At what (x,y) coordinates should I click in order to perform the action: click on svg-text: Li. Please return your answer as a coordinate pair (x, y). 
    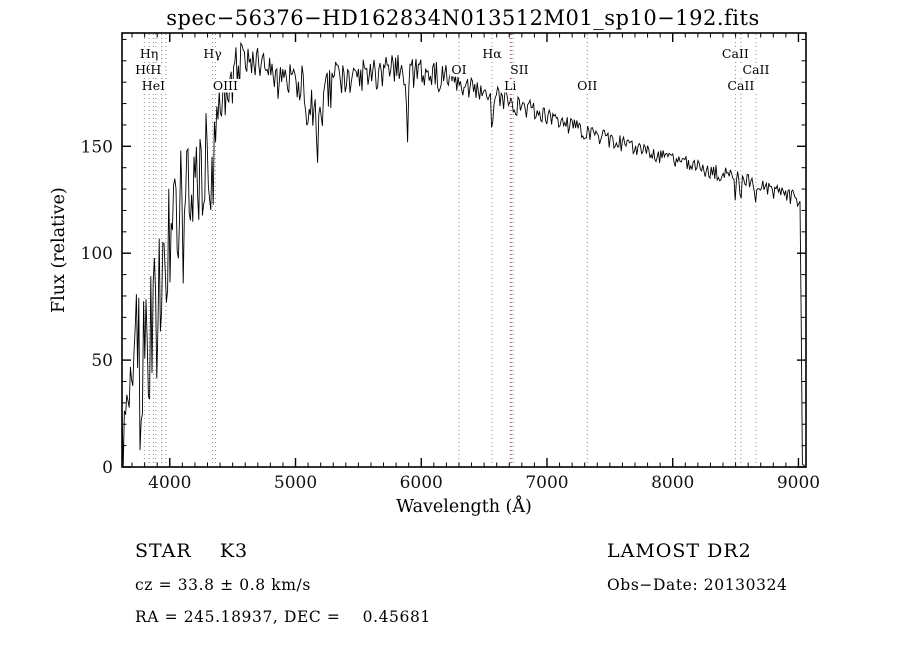
    Looking at the image, I should click on (510, 85).